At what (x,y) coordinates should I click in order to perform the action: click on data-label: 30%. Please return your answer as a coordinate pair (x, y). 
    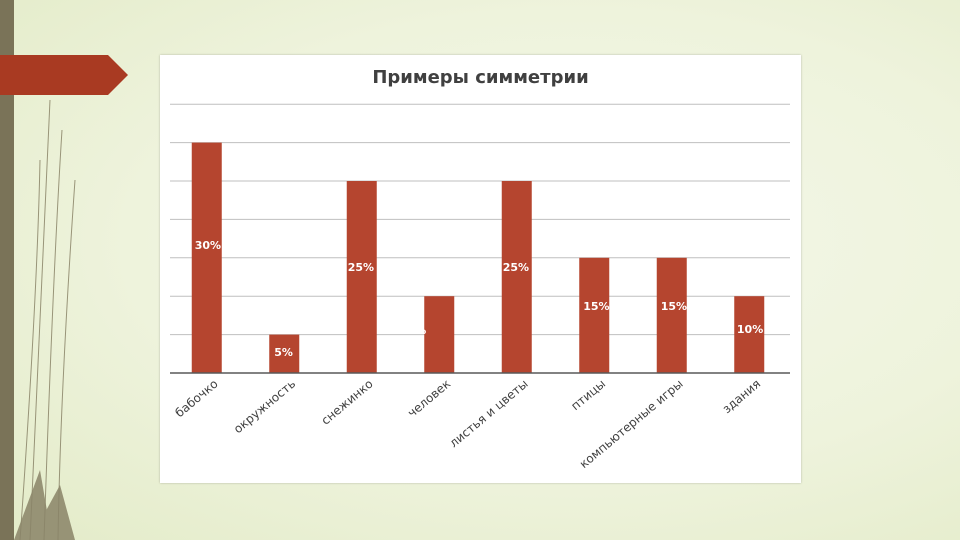
    Looking at the image, I should click on (208, 245).